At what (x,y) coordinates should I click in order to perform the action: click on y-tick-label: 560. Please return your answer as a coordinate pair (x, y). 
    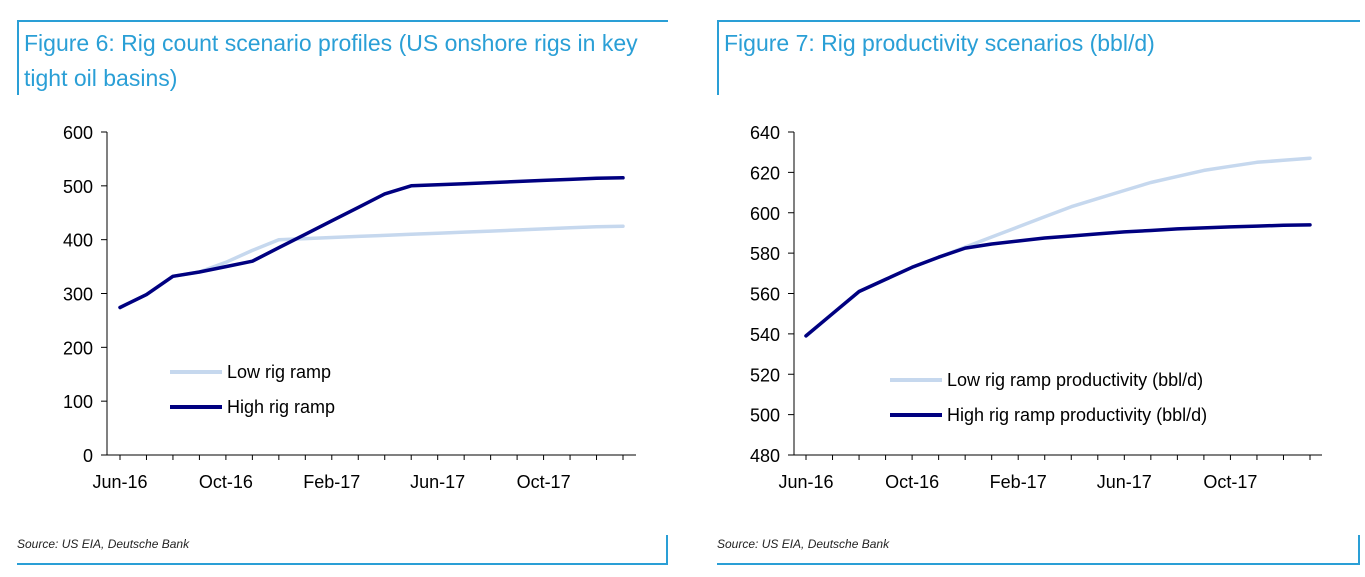
    Looking at the image, I should click on (765, 295).